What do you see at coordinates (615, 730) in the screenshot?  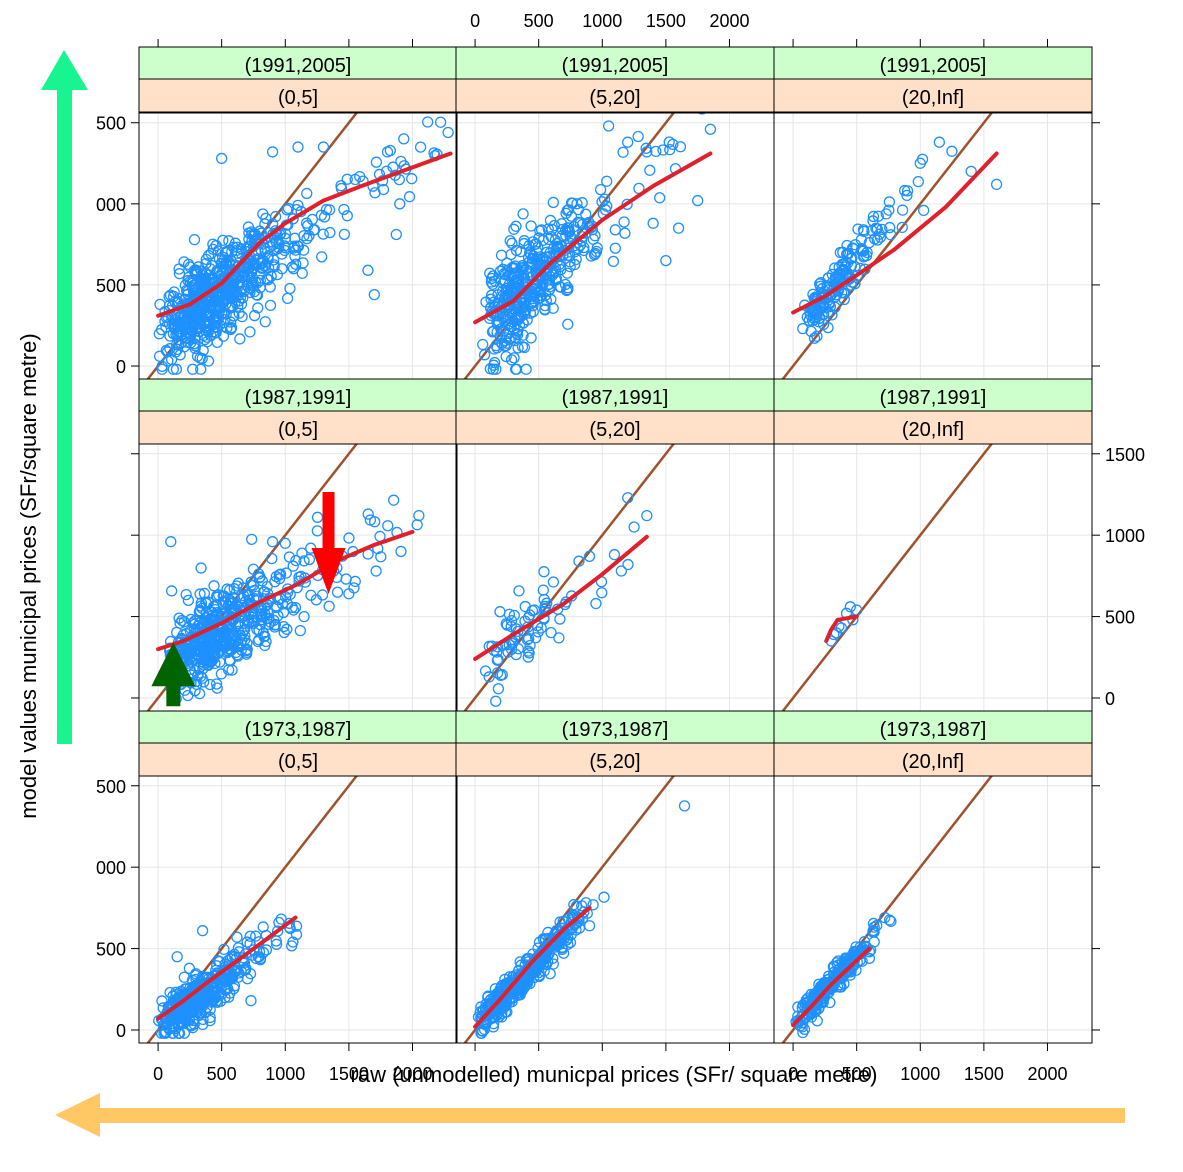 I see `strip-year-label: (1973,1987]` at bounding box center [615, 730].